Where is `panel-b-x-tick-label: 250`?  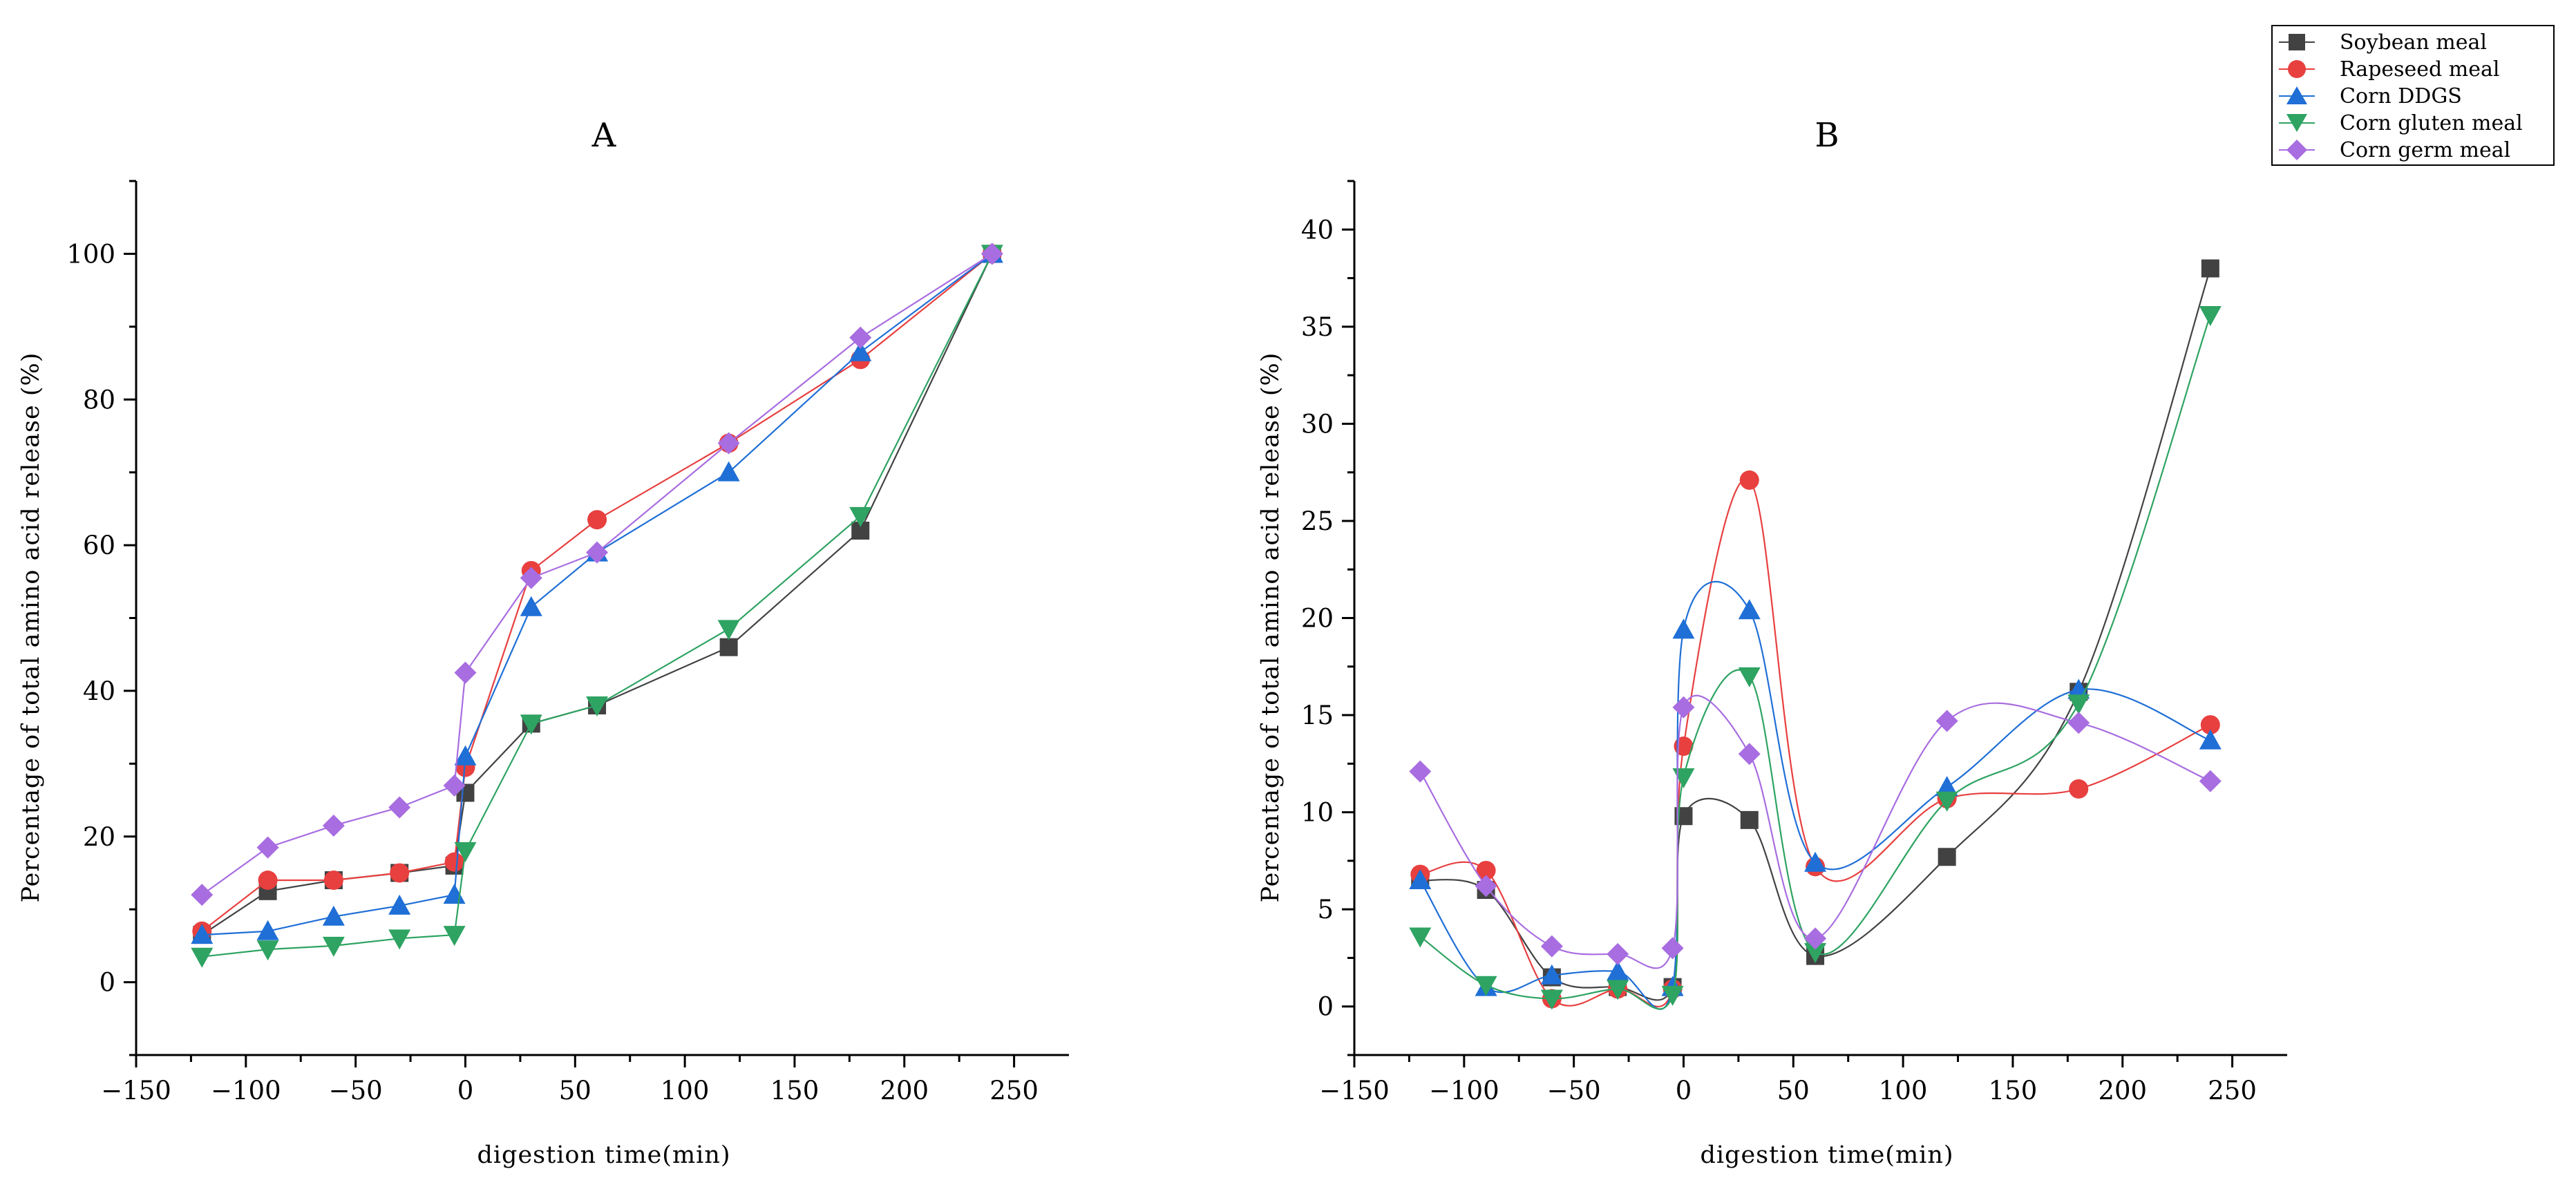
panel-b-x-tick-label: 250 is located at coordinates (2232, 1090).